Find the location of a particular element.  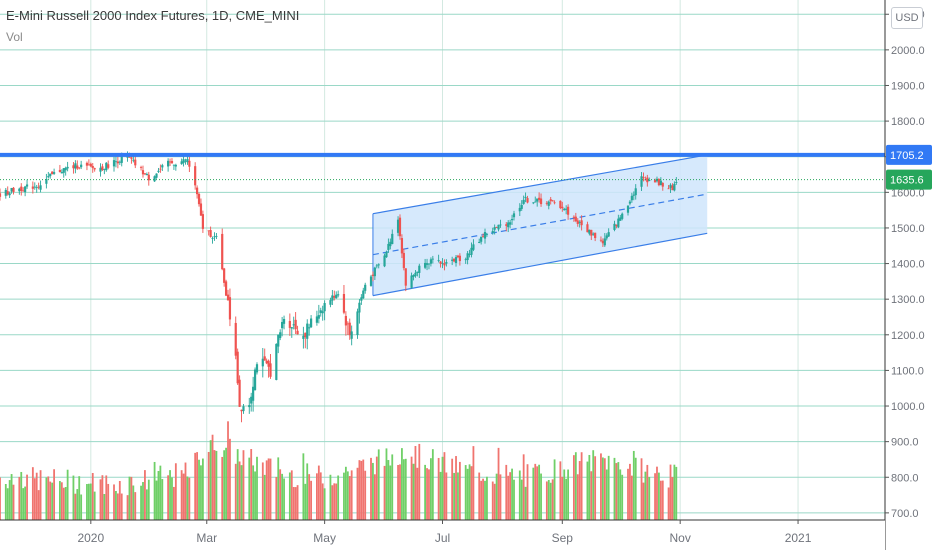

currency-button: USD is located at coordinates (907, 18).